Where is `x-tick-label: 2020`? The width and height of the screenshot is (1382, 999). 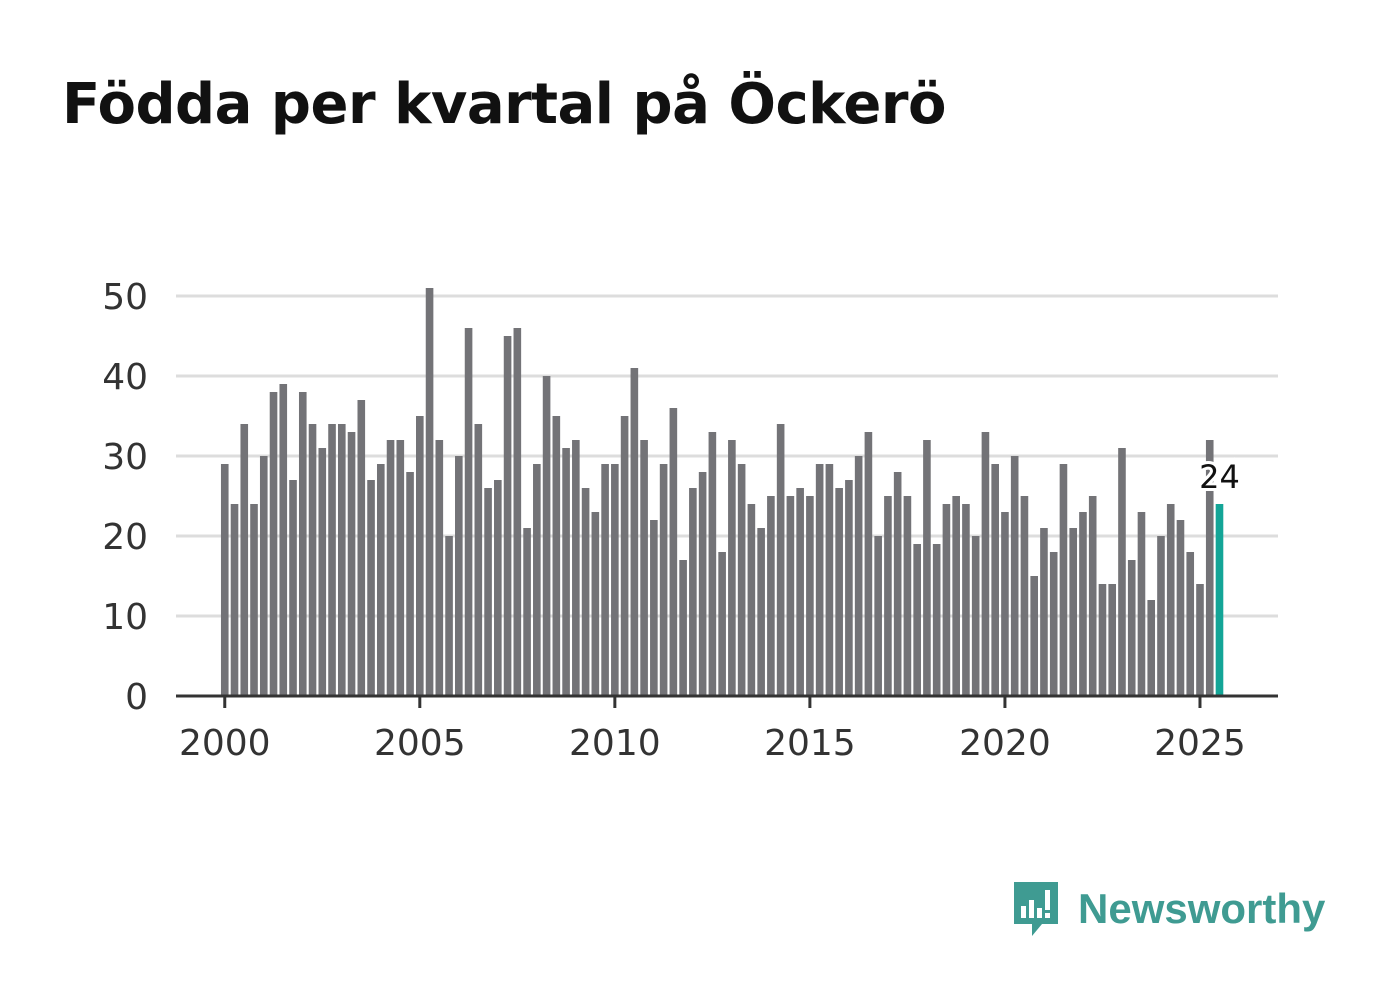
x-tick-label: 2020 is located at coordinates (1005, 743).